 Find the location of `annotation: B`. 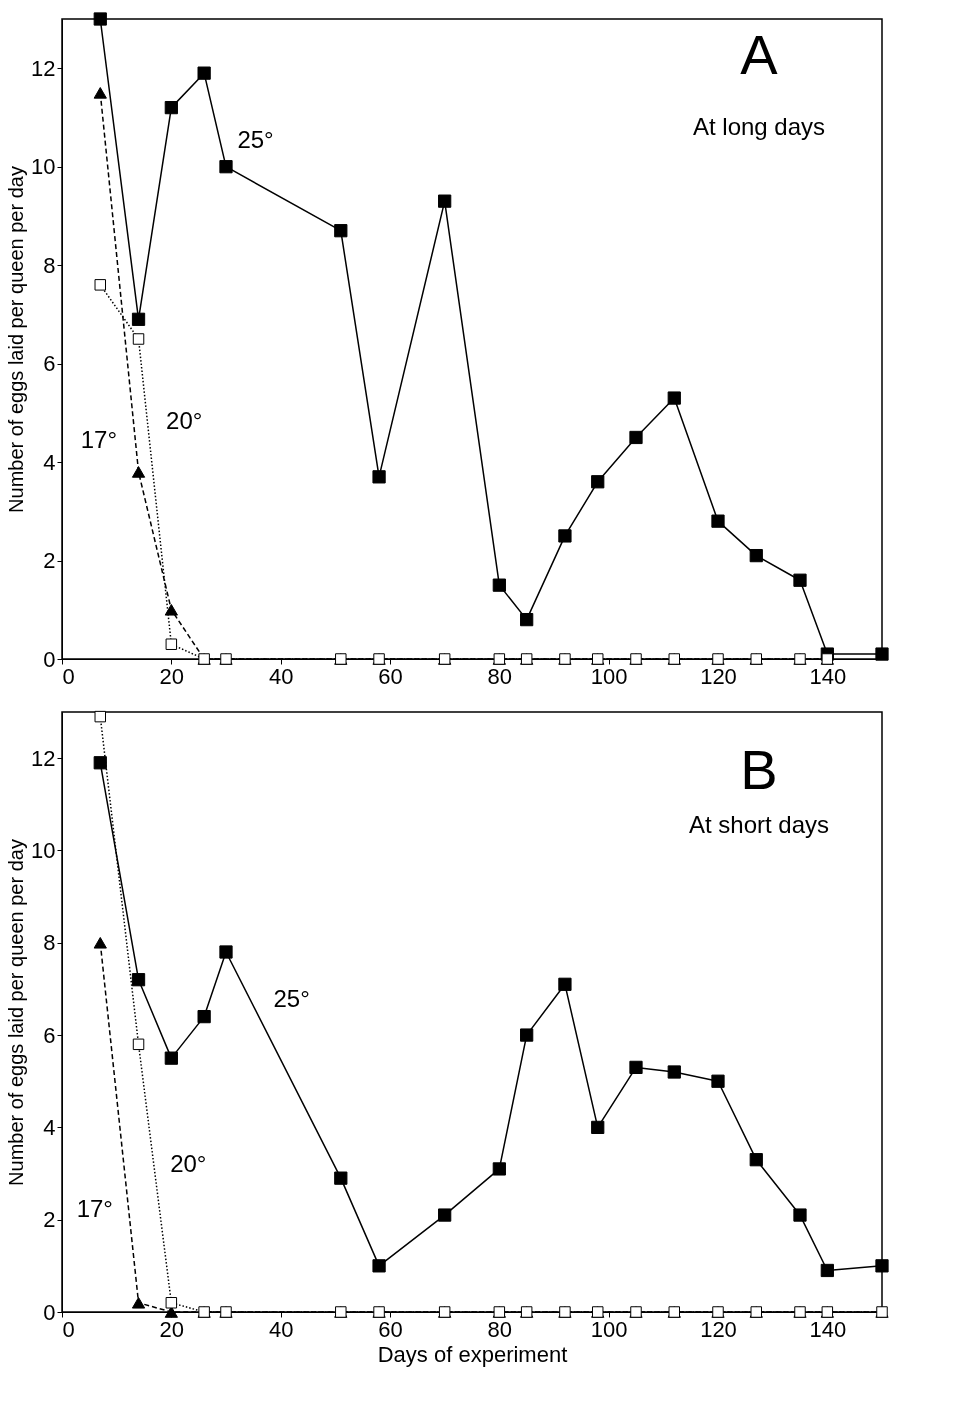

annotation: B is located at coordinates (759, 769).